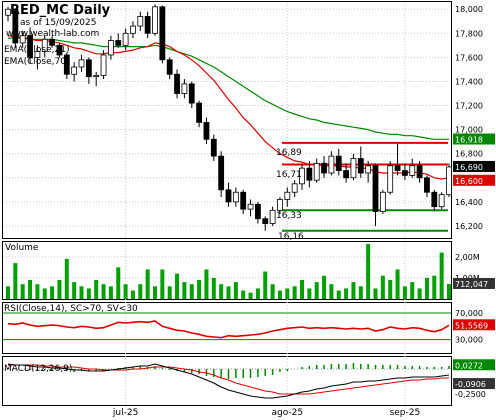 This screenshot has height=420, width=496. Describe the element at coordinates (474, 283) in the screenshot. I see `volume-value-badge-bg` at that location.